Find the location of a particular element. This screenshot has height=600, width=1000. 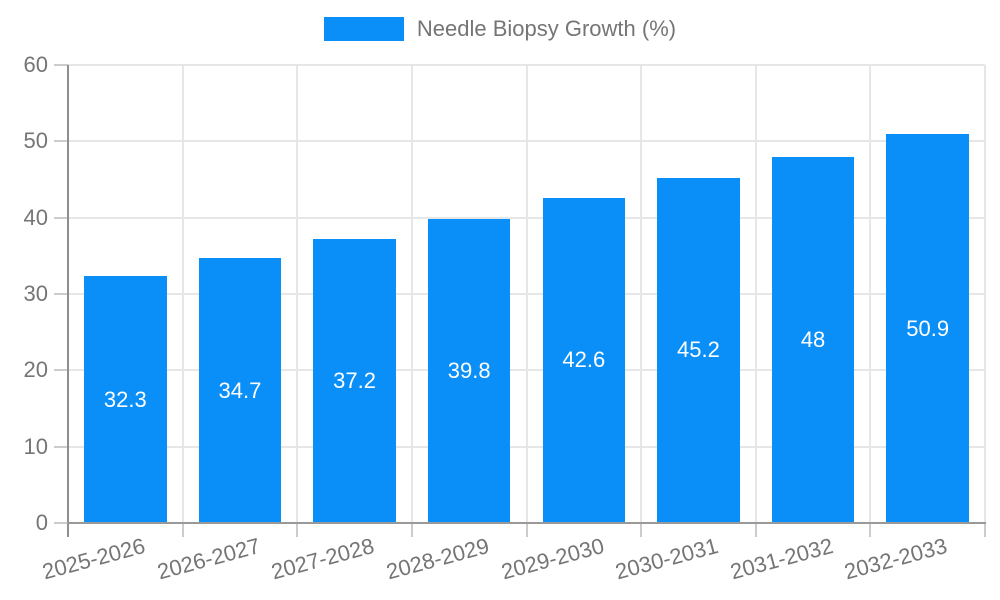

y-axis-label: 60 is located at coordinates (35, 64).